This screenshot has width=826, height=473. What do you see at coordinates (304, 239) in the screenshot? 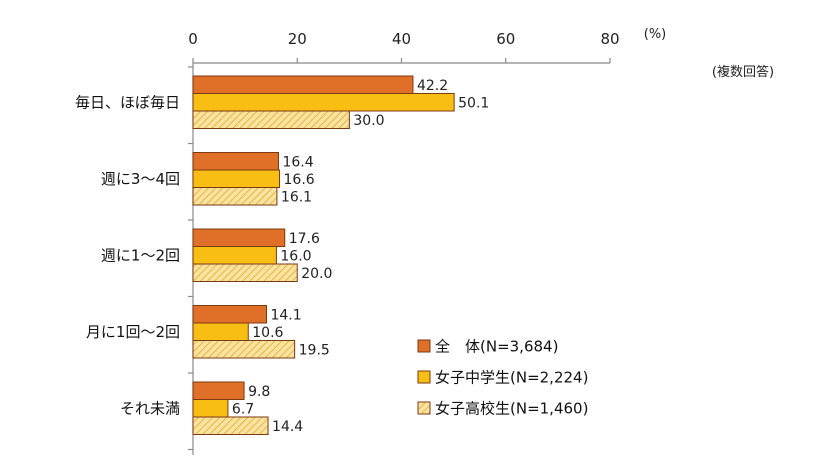
I see `data-label: 17.6` at bounding box center [304, 239].